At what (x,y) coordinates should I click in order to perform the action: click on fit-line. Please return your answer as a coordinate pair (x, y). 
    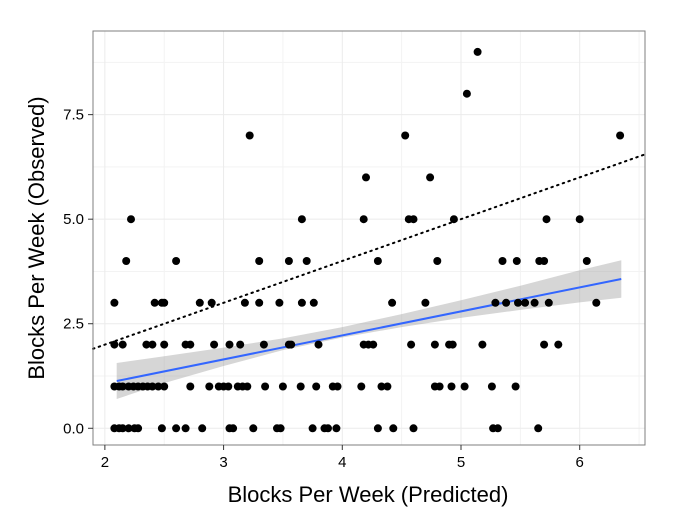
    Looking at the image, I should click on (369, 330).